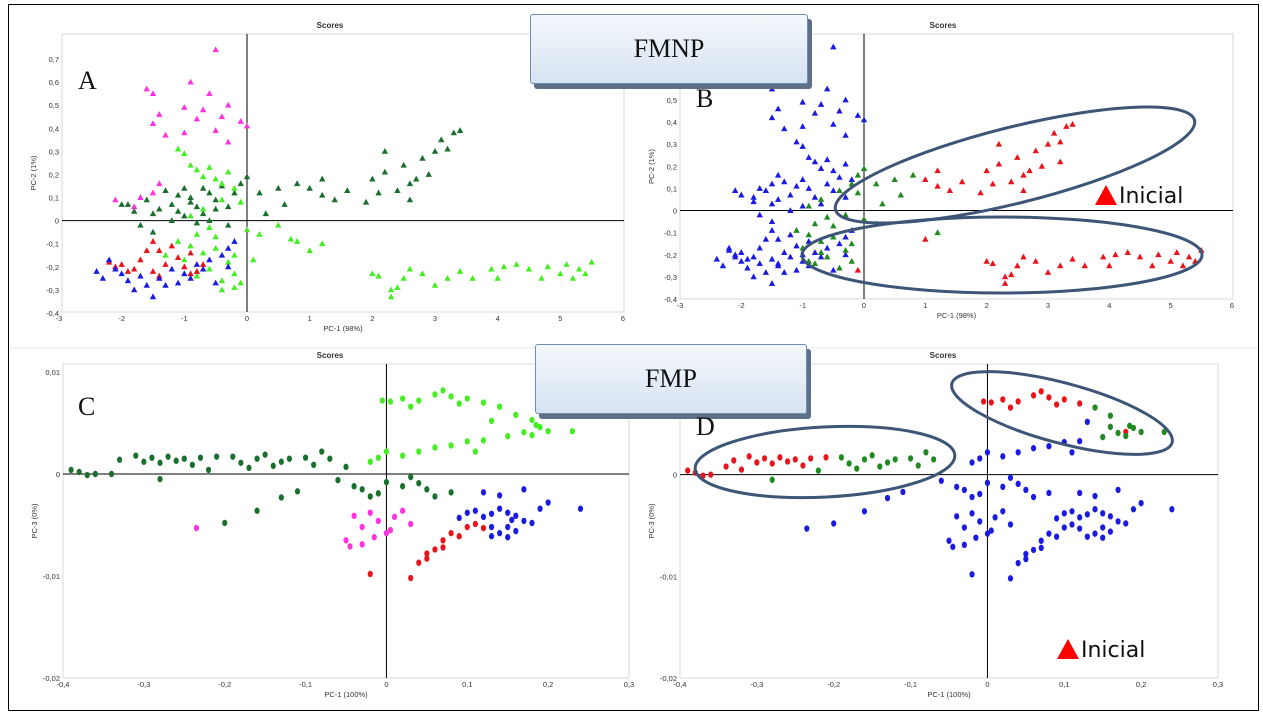 The height and width of the screenshot is (713, 1263). I want to click on y-axis-label-b: PC-2 (1%), so click(651, 166).